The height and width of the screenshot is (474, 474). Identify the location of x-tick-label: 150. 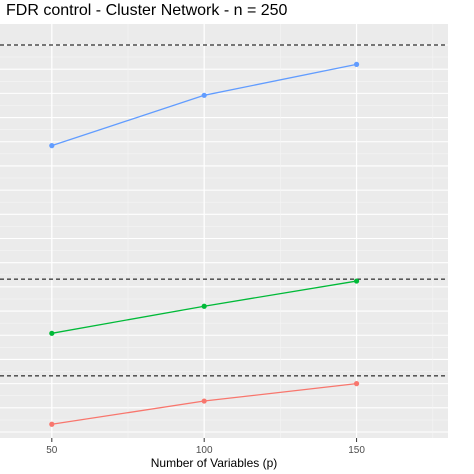
(356, 450).